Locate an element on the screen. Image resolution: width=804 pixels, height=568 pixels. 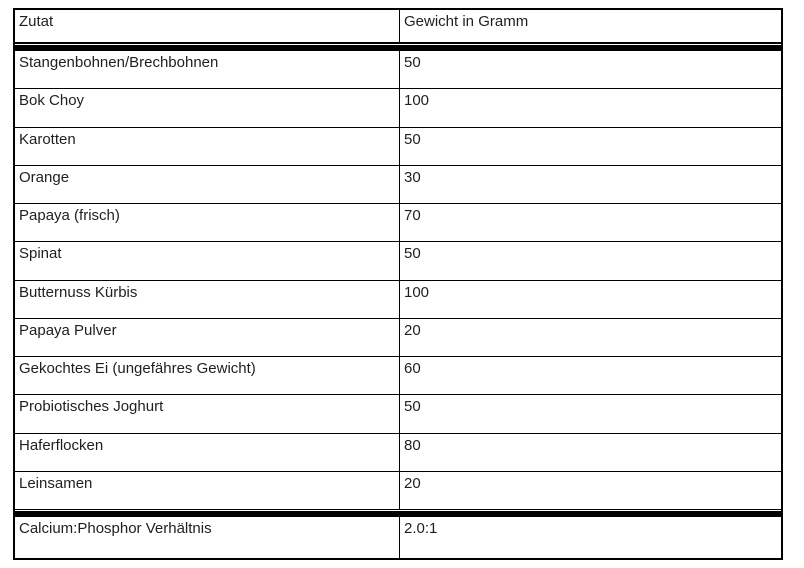
table-row: Leinsamen 20 is located at coordinates (398, 490).